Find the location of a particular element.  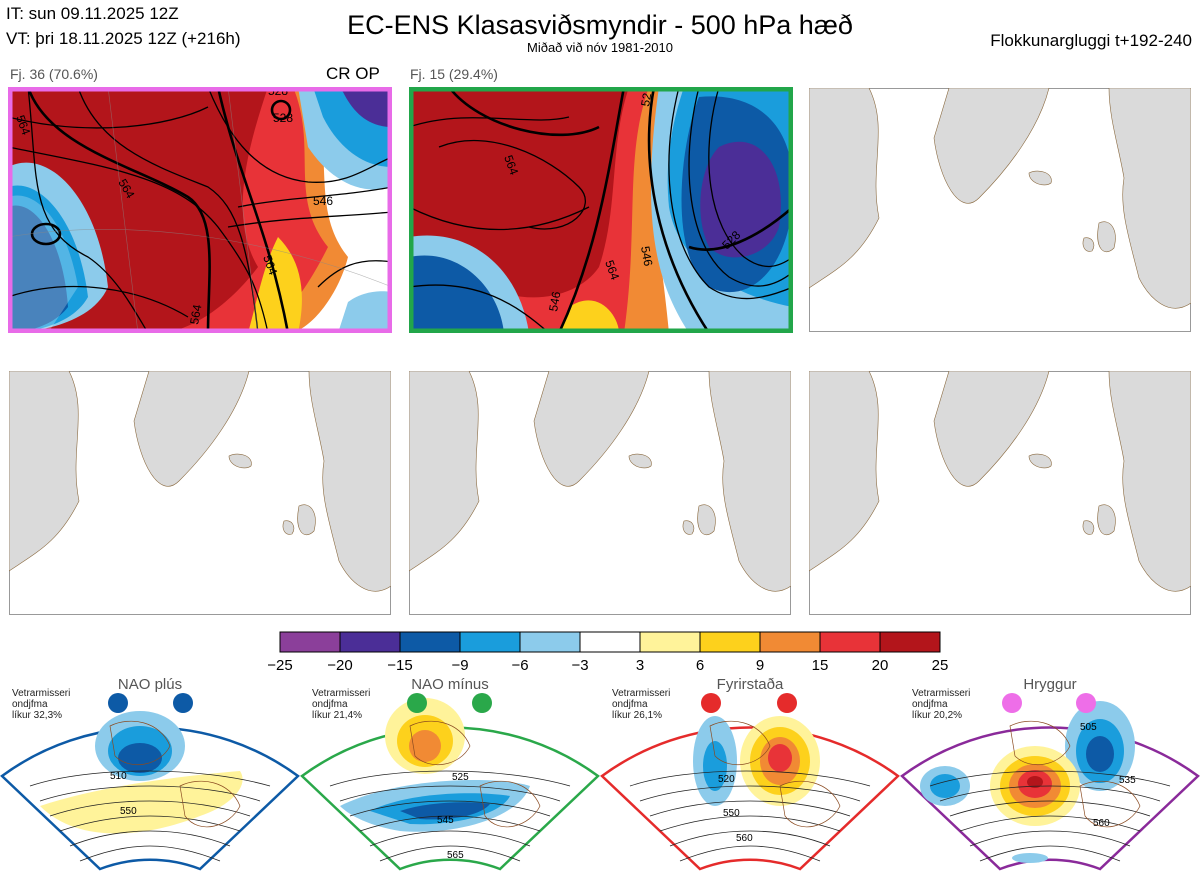

regime-name: NAO plús is located at coordinates (150, 684).